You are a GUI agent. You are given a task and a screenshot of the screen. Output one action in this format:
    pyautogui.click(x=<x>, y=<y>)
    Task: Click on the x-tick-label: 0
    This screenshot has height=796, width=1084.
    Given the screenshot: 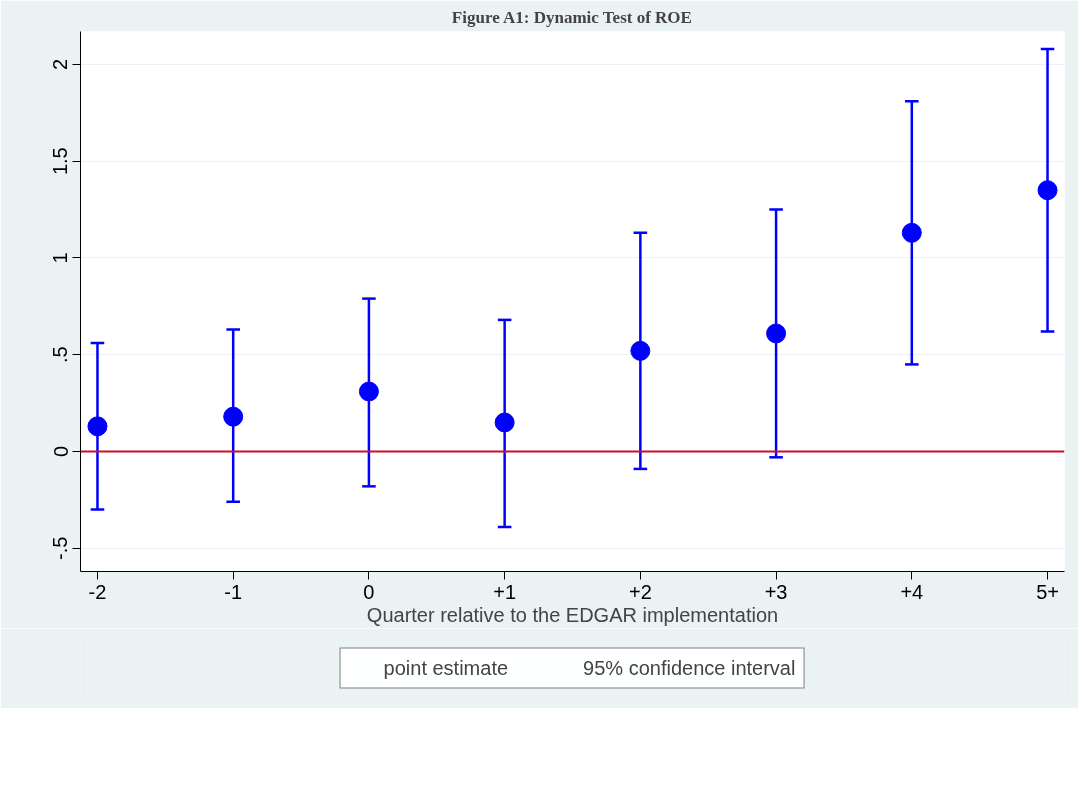 What is the action you would take?
    pyautogui.click(x=369, y=591)
    